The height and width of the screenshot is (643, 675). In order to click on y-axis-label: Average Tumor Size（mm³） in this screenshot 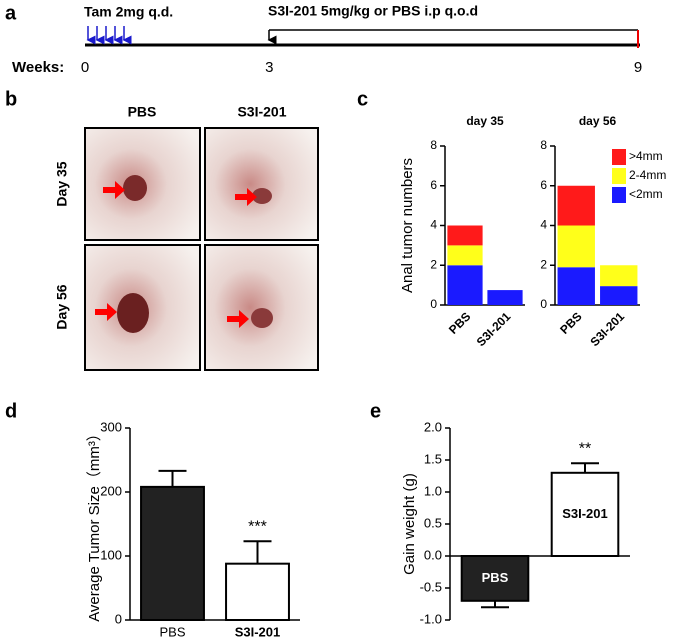, I will do `click(94, 524)`.